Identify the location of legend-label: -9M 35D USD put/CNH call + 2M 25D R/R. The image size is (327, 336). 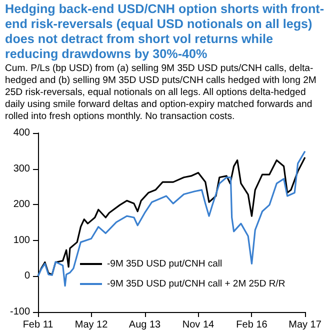
(196, 284).